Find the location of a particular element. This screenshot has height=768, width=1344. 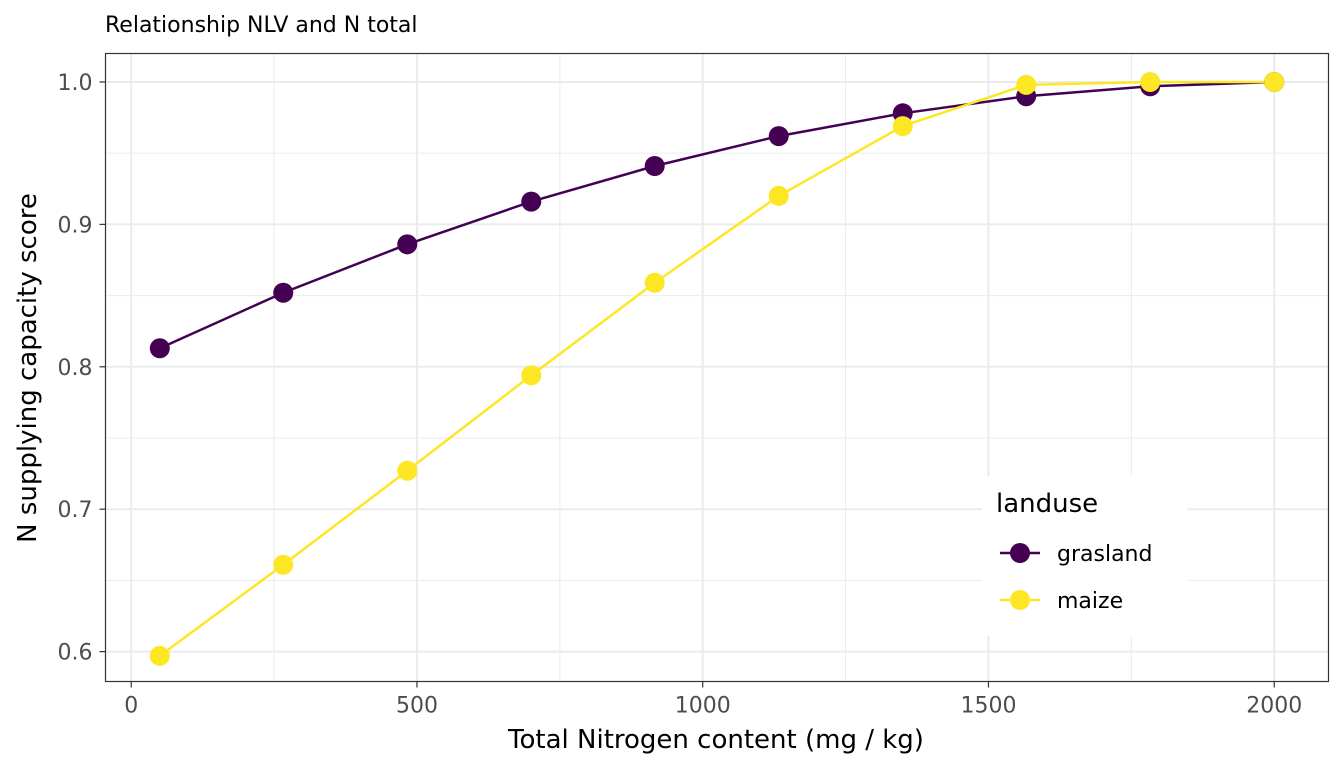

y-tick-label: 0.9 is located at coordinates (75, 225).